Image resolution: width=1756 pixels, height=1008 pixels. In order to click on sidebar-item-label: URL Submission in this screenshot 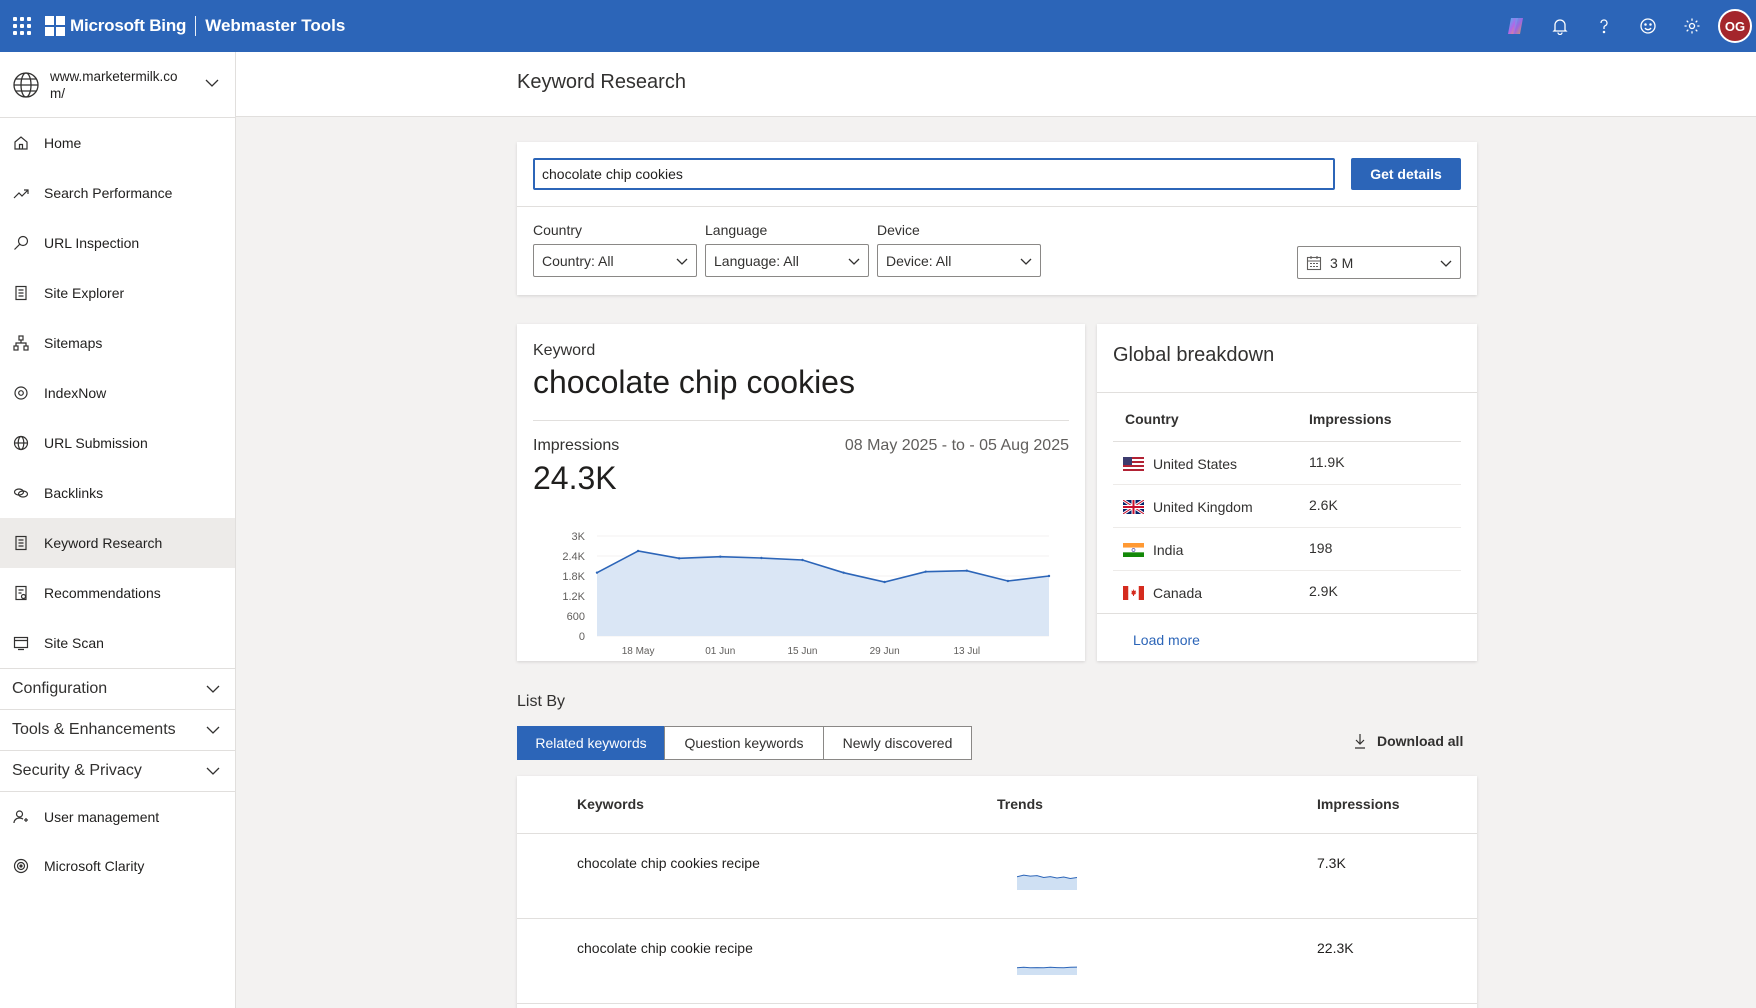, I will do `click(96, 443)`.